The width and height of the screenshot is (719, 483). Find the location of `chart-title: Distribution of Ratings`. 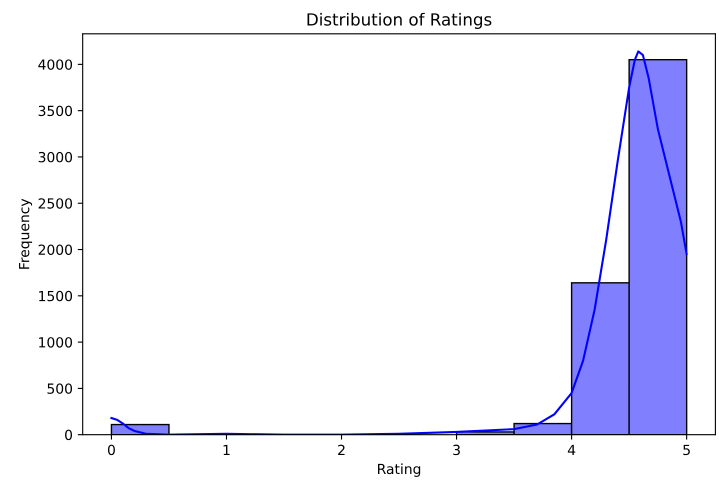

chart-title: Distribution of Ratings is located at coordinates (400, 20).